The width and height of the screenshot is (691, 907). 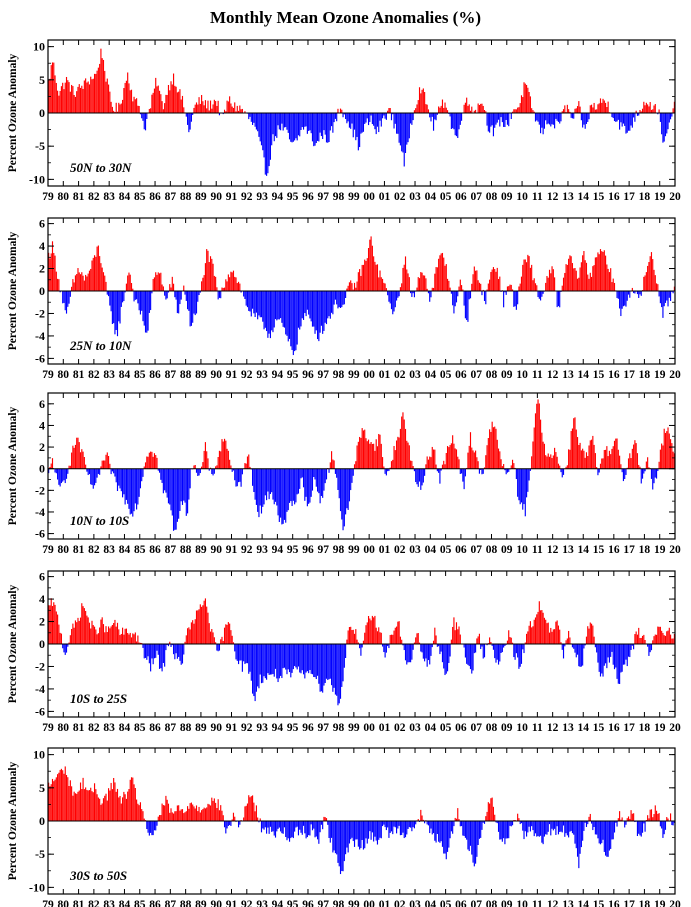 What do you see at coordinates (201, 550) in the screenshot?
I see `x-tick-label: 89` at bounding box center [201, 550].